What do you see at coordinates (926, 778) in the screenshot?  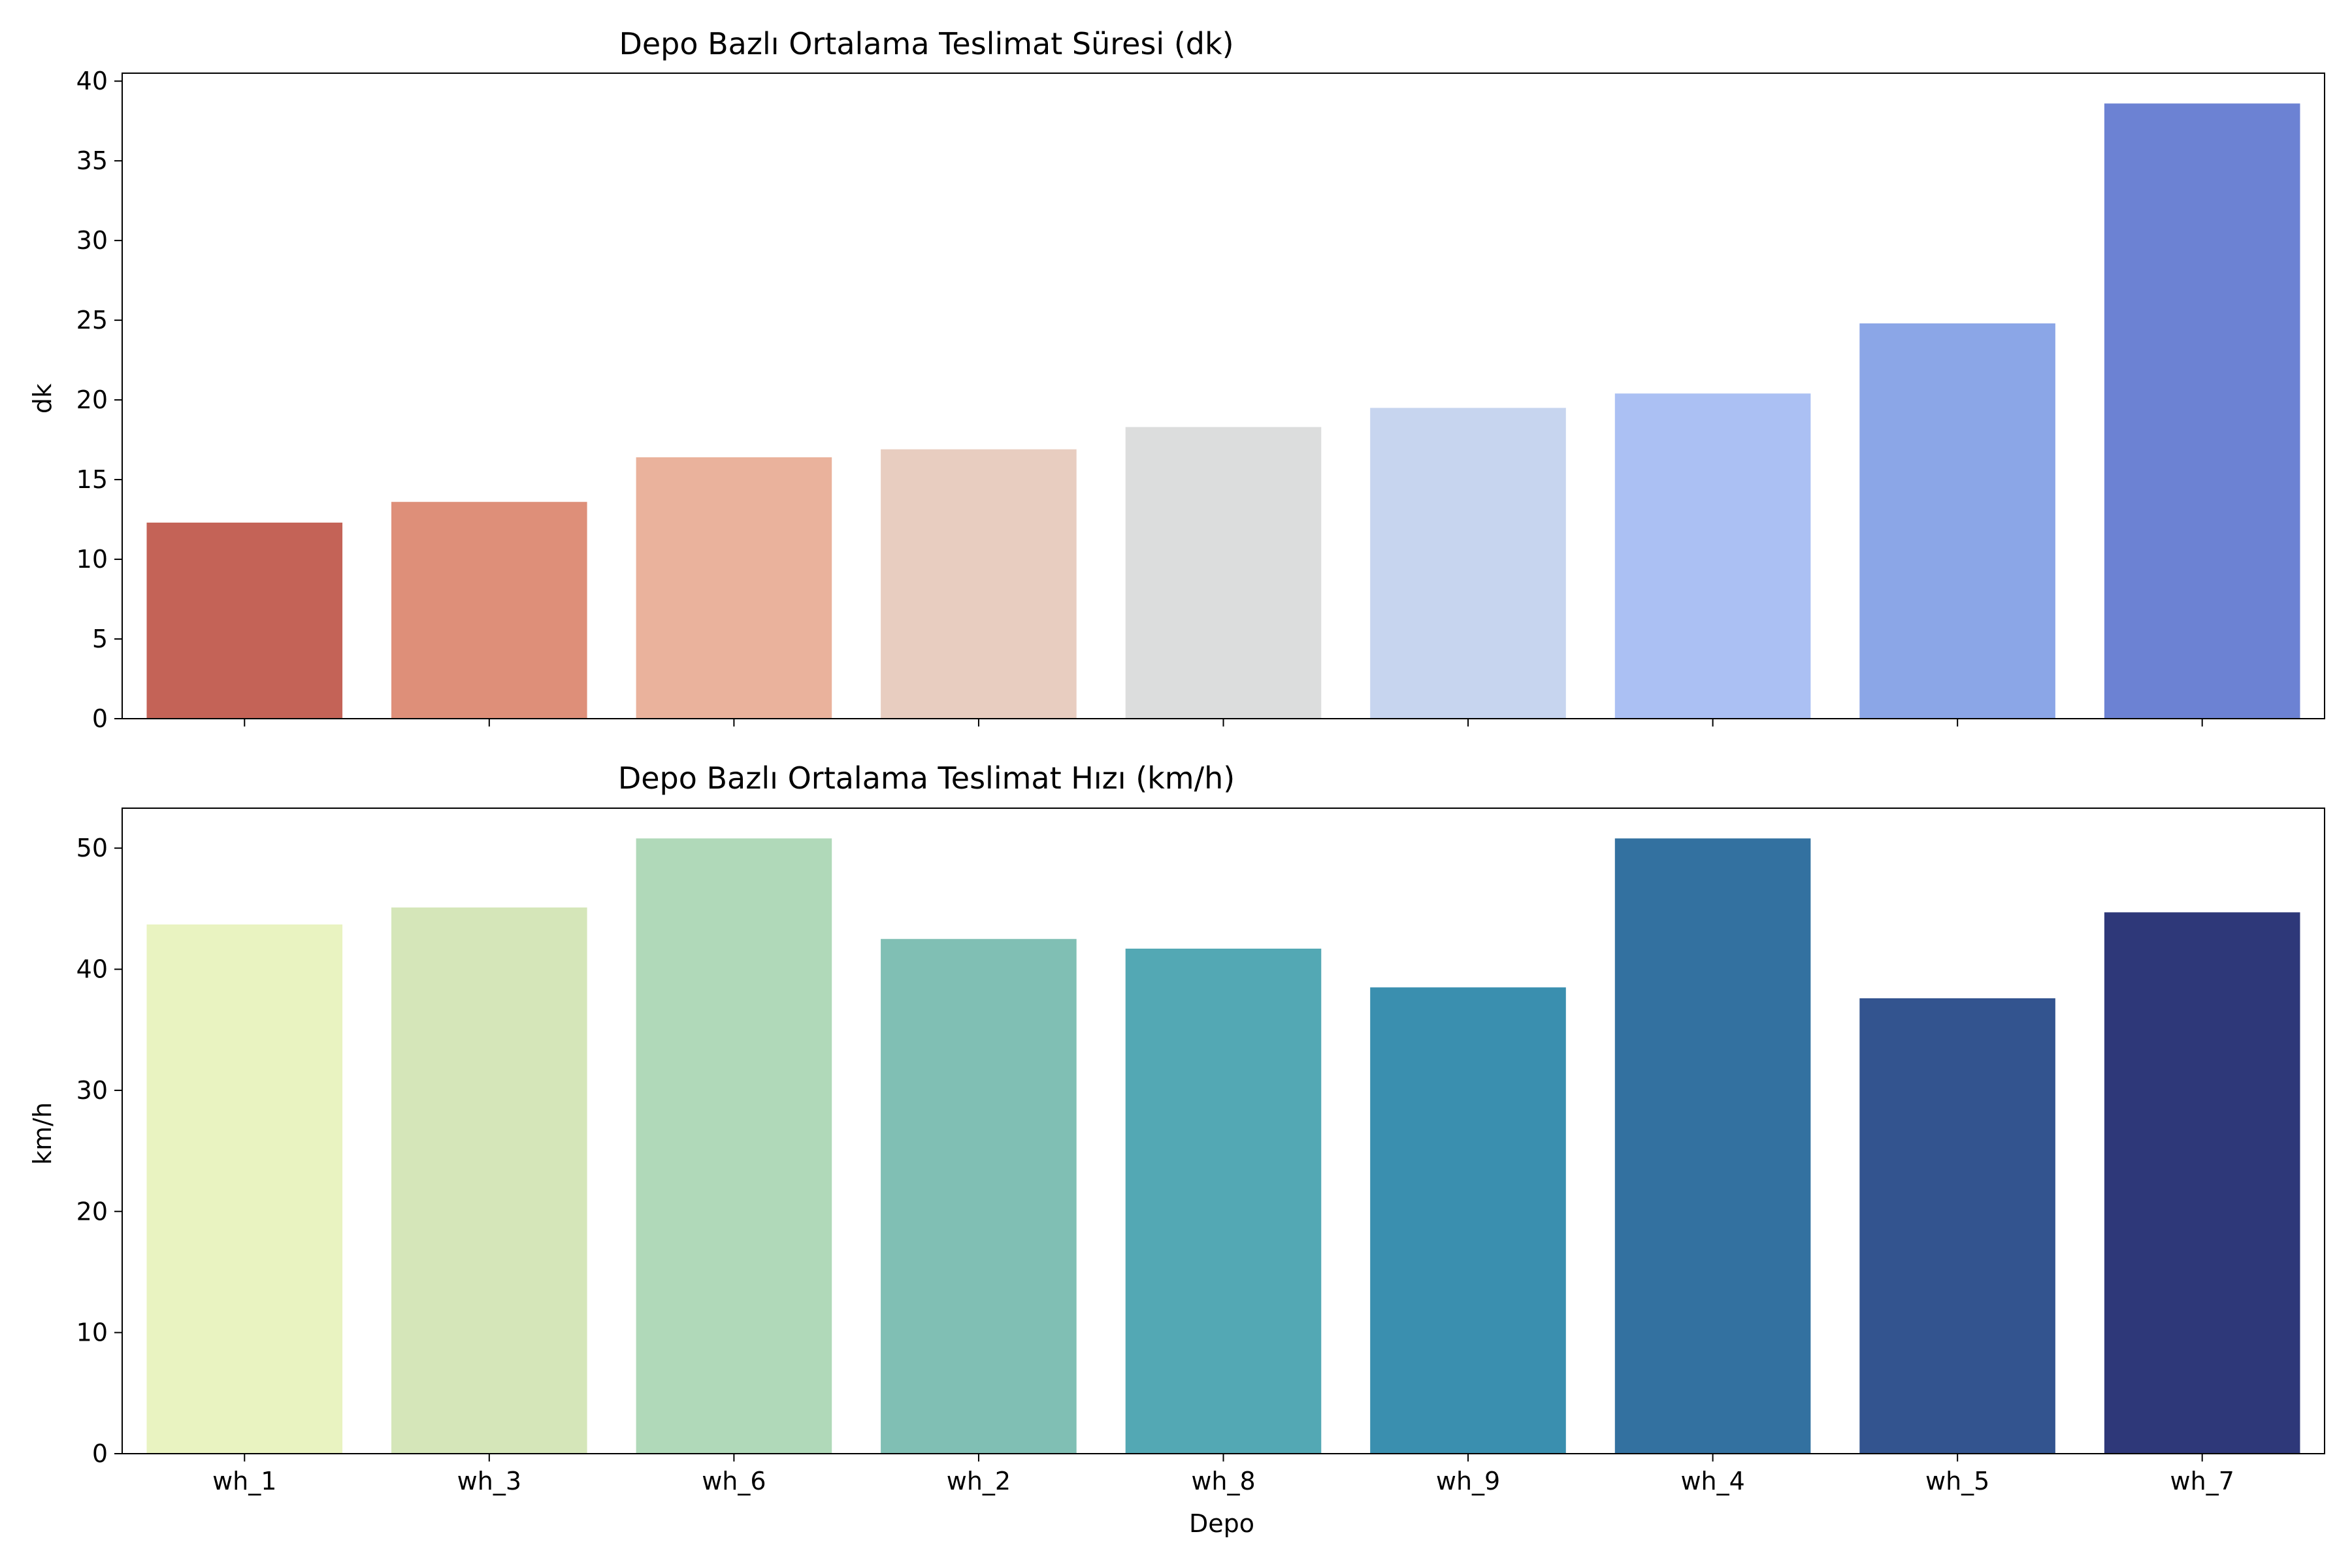 I see `chart-title: Depo Bazlı Ortalama Teslimat Hızı (km/h)` at bounding box center [926, 778].